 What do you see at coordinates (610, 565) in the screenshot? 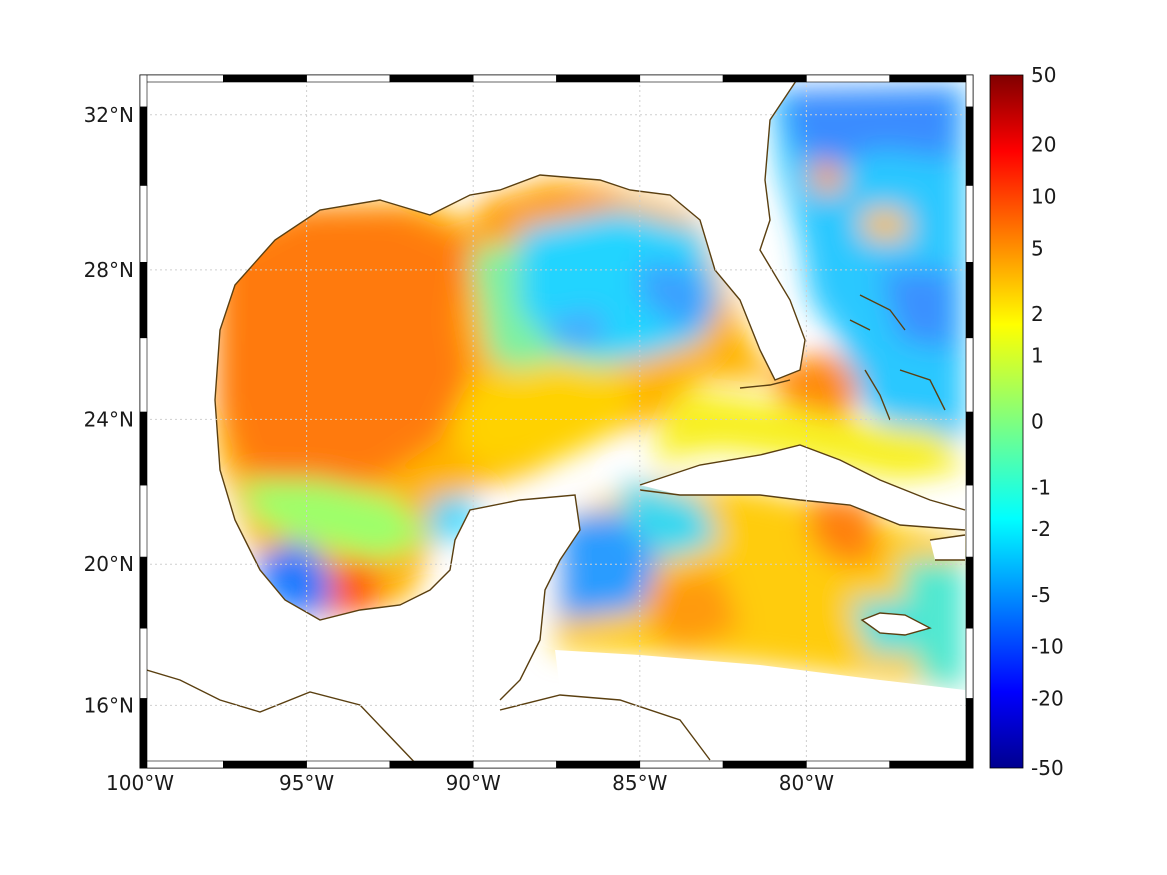
I see `field-cayman-blue` at bounding box center [610, 565].